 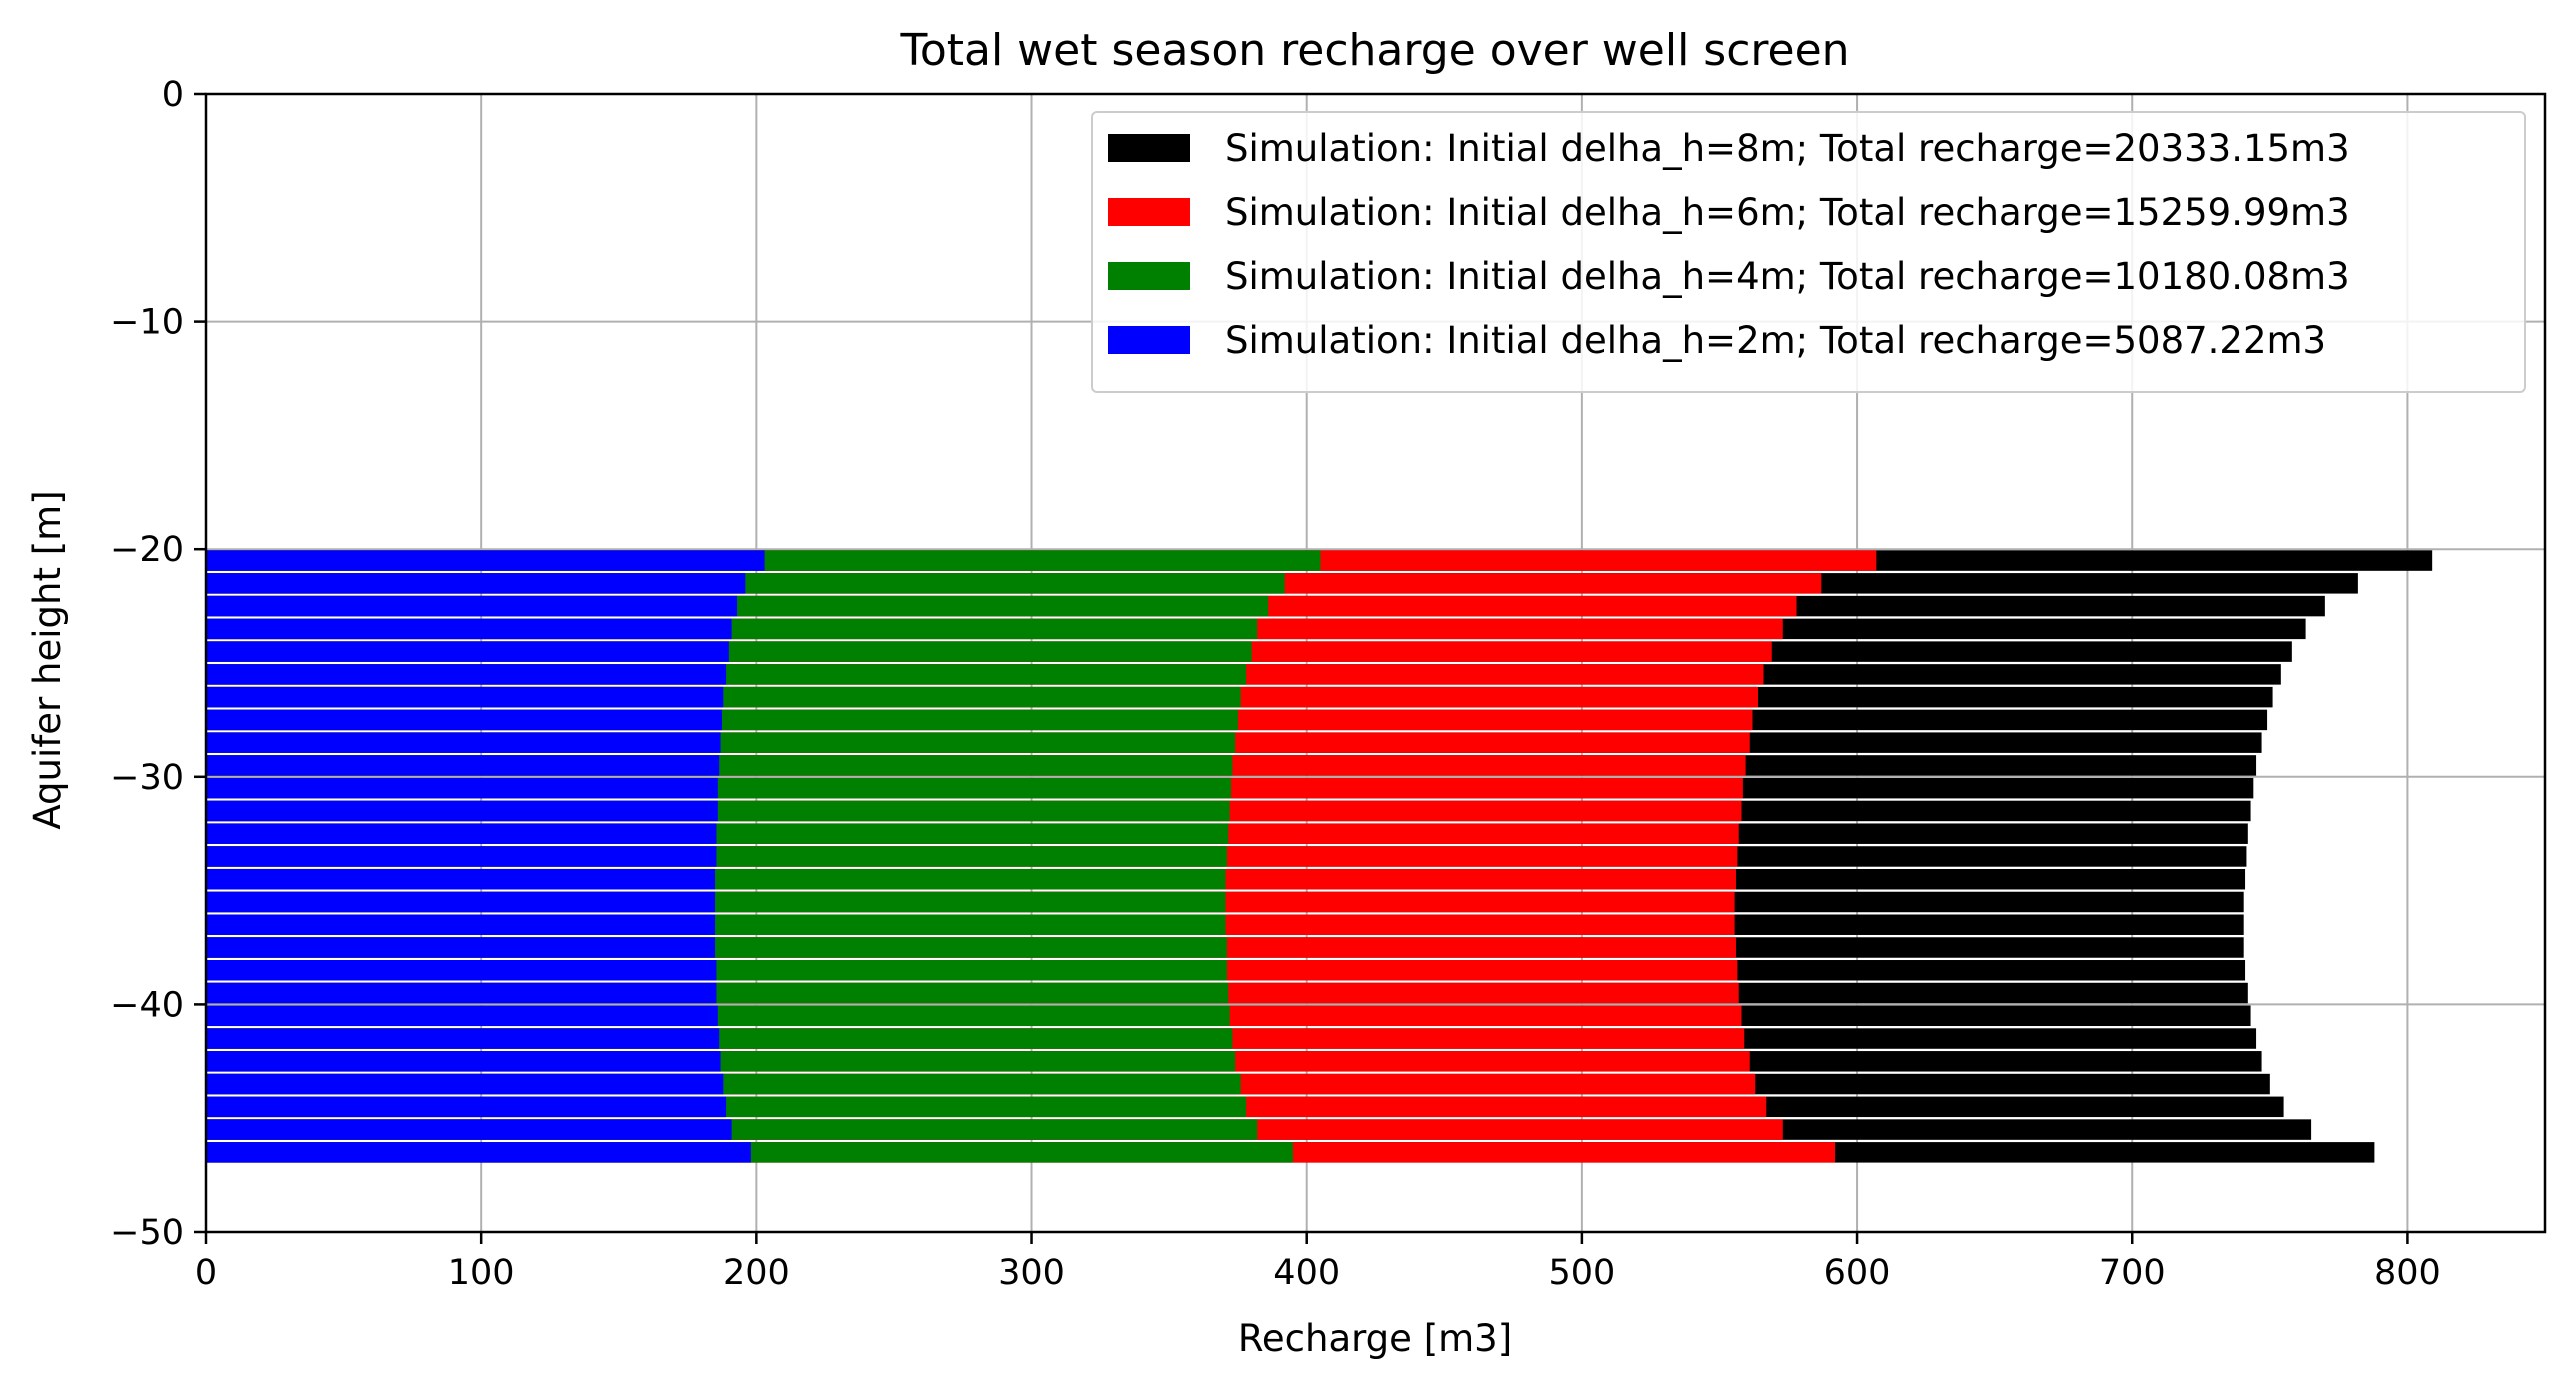 What do you see at coordinates (1031, 1273) in the screenshot?
I see `x-tick-label: 300` at bounding box center [1031, 1273].